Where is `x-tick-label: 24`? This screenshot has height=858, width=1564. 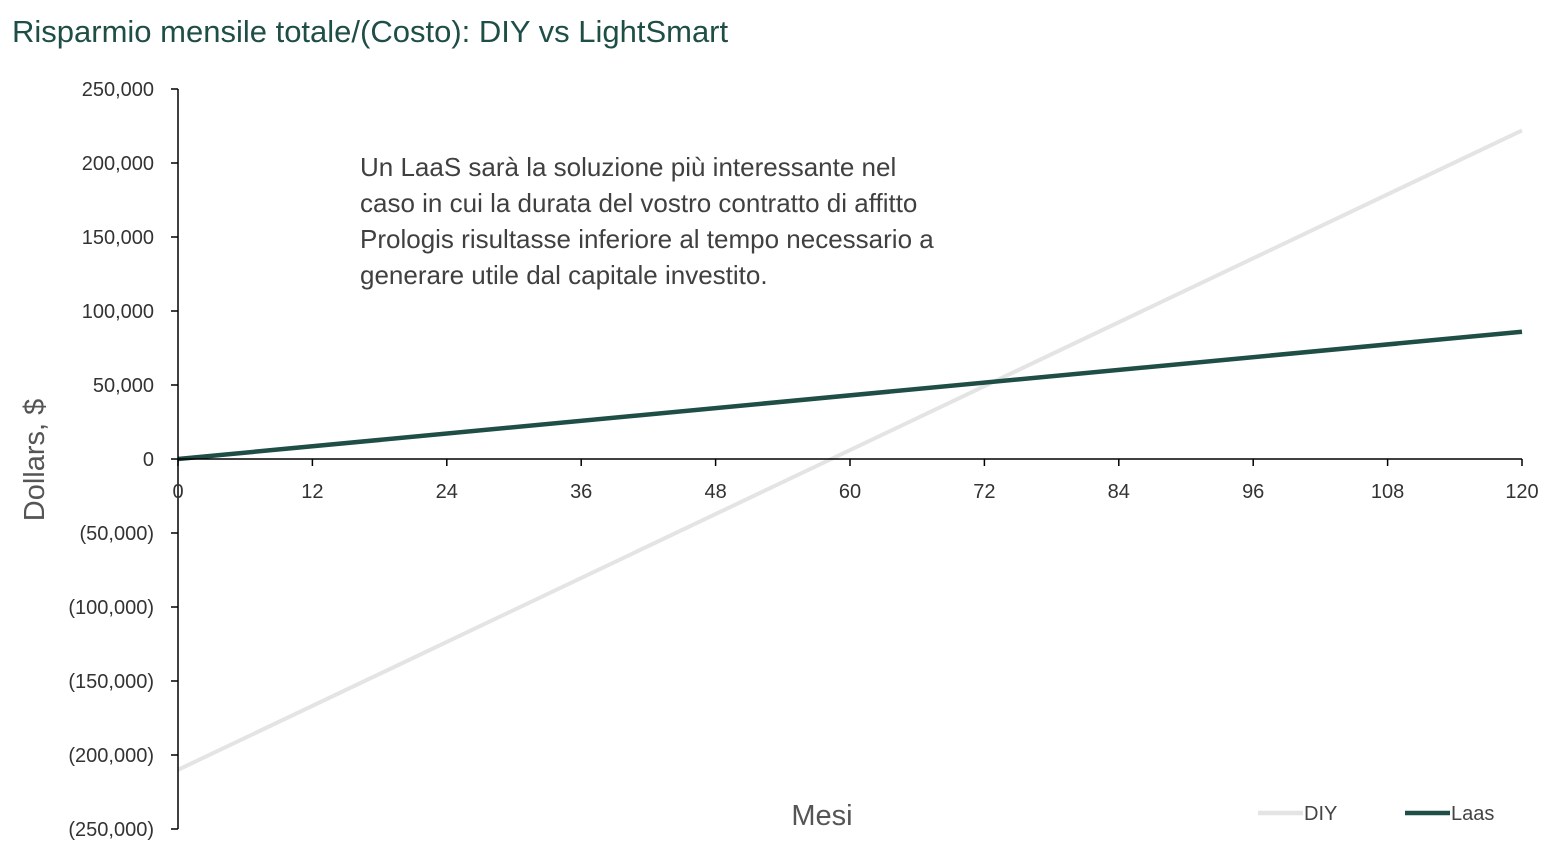
x-tick-label: 24 is located at coordinates (447, 492).